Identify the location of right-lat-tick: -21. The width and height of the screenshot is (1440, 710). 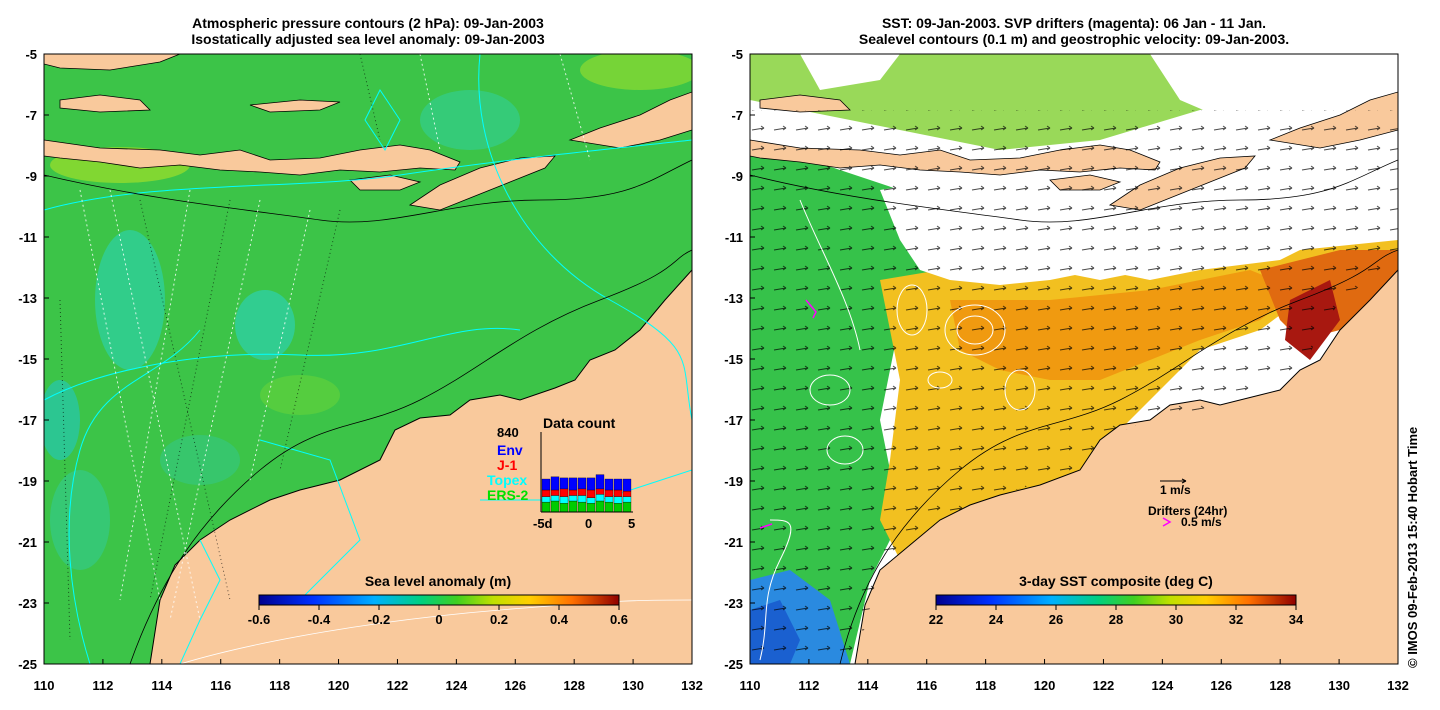
(733, 542).